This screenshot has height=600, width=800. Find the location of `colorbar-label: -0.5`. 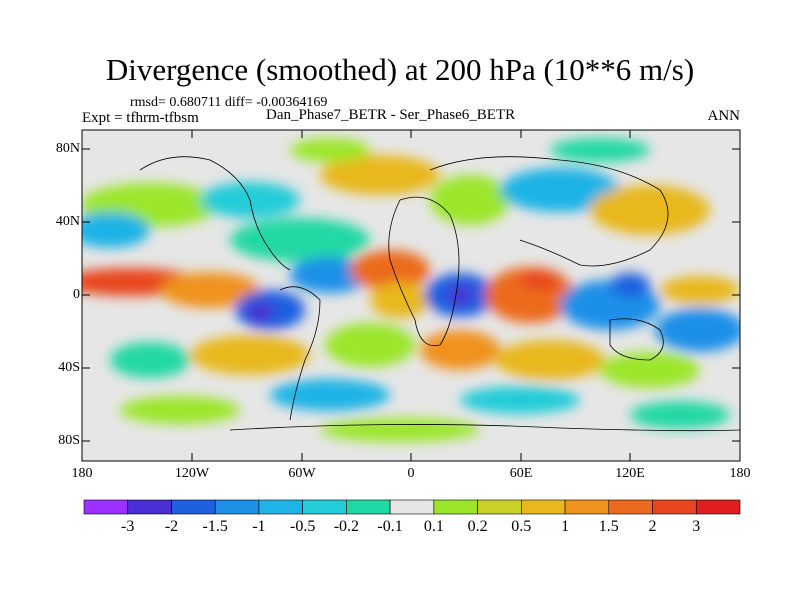

colorbar-label: -0.5 is located at coordinates (303, 526).